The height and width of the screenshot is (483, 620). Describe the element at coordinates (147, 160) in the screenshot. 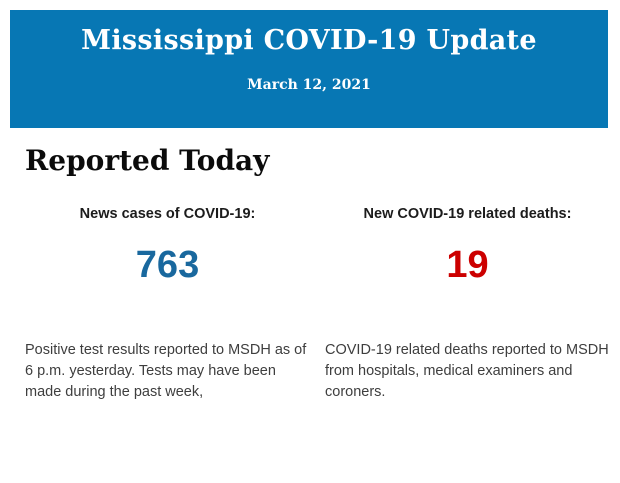

I see `section-heading: Reported Today` at that location.